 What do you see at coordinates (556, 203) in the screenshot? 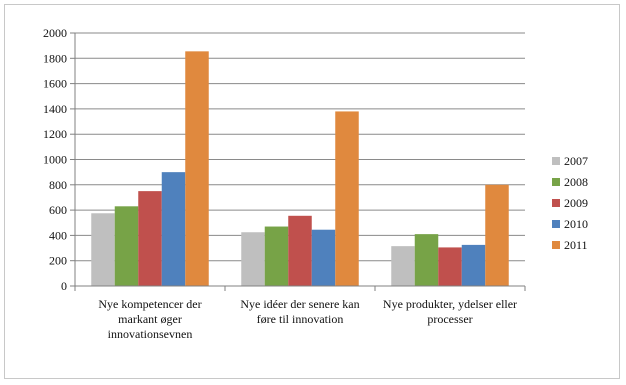
I see `legend-swatch-2009` at bounding box center [556, 203].